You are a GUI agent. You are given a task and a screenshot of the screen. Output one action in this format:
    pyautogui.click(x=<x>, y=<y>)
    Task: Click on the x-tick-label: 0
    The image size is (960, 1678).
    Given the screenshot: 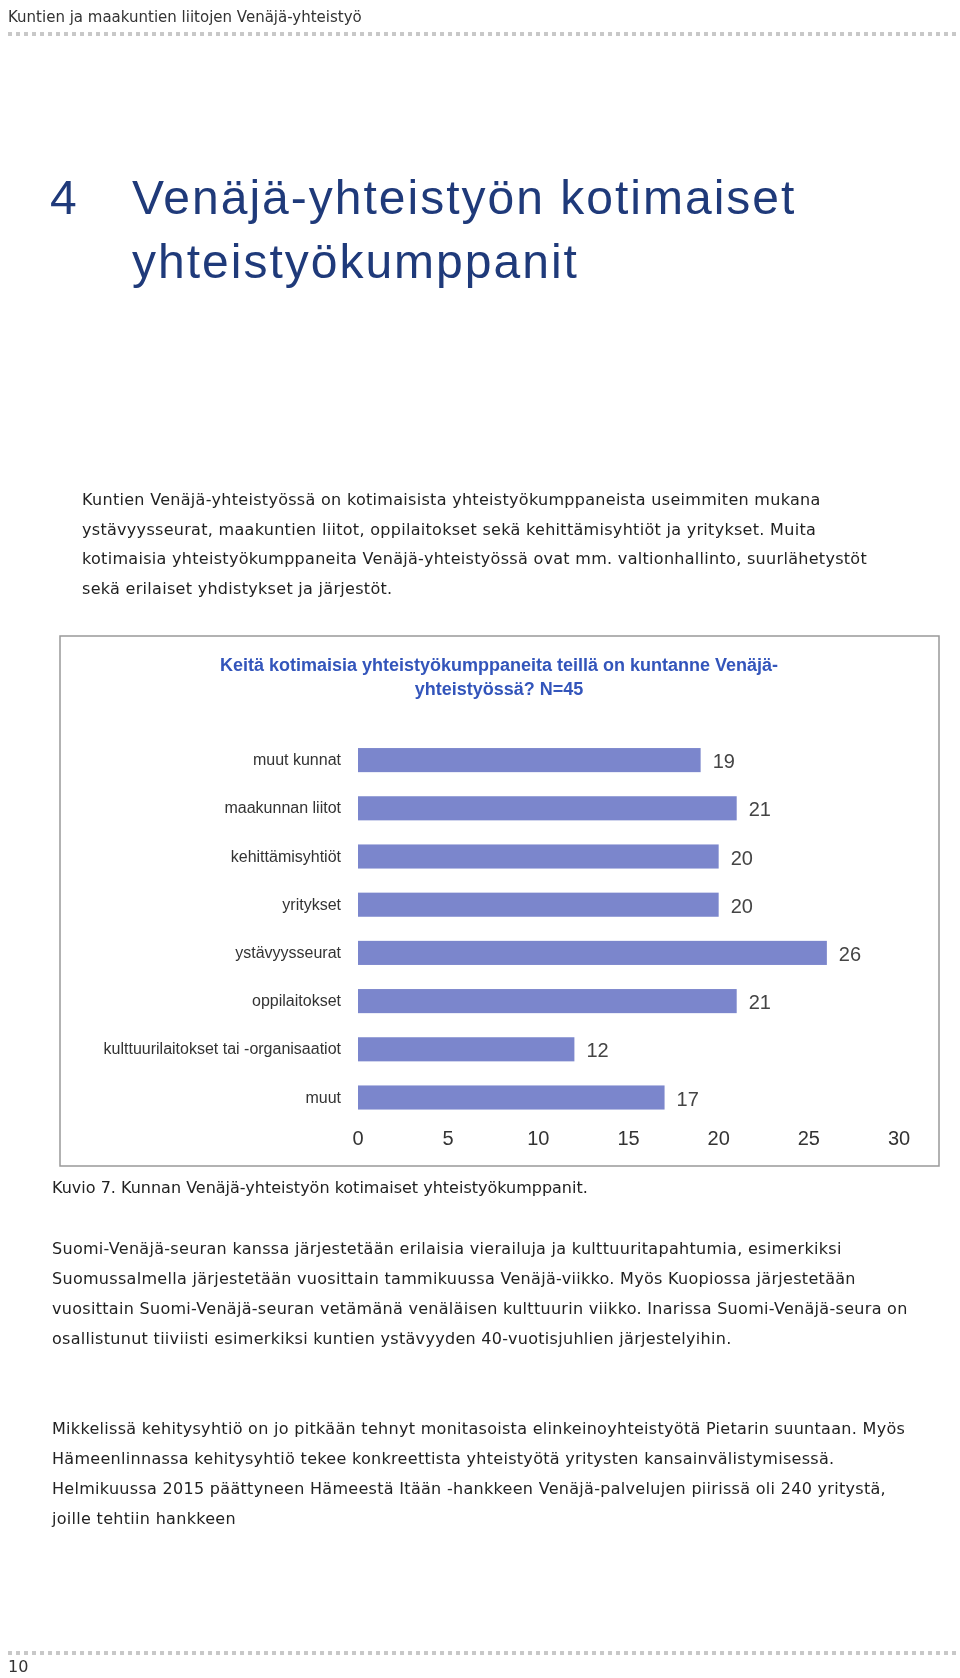 What is the action you would take?
    pyautogui.click(x=358, y=1138)
    